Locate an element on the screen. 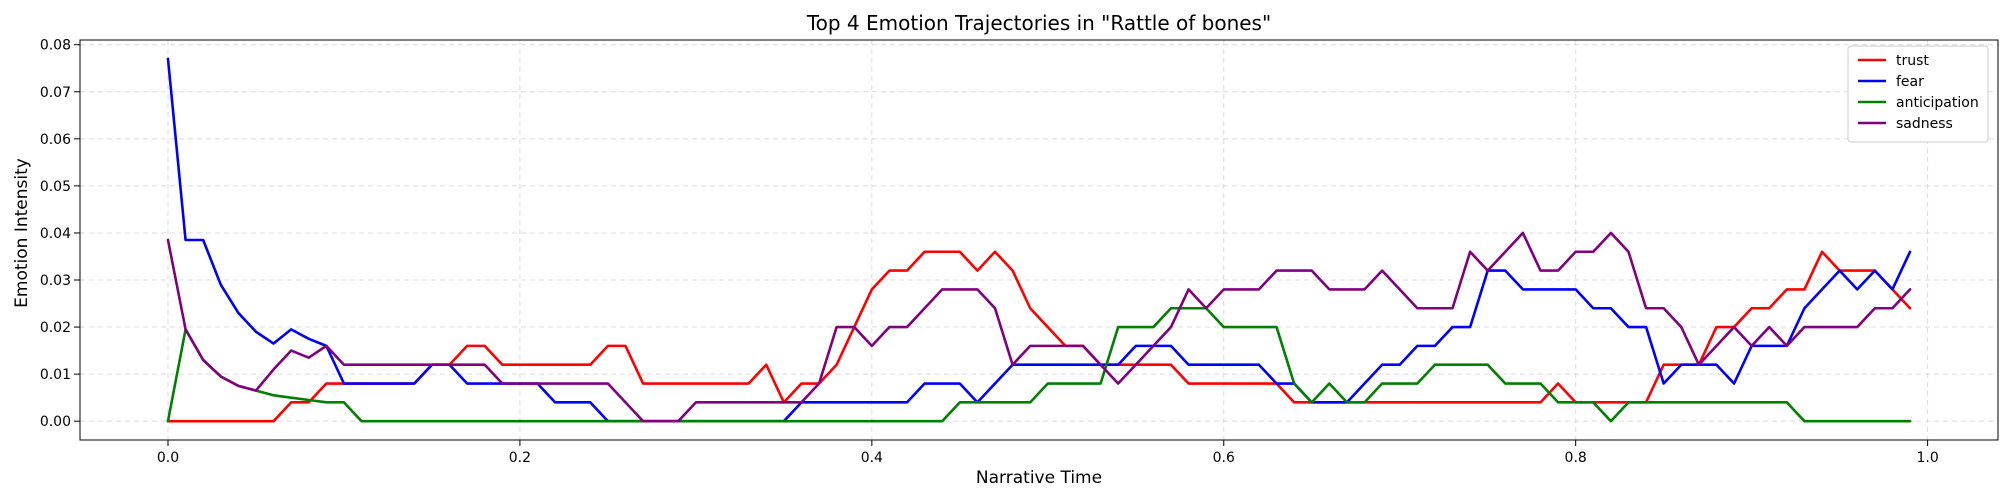  y-tick-label: 0.03 is located at coordinates (55, 281).